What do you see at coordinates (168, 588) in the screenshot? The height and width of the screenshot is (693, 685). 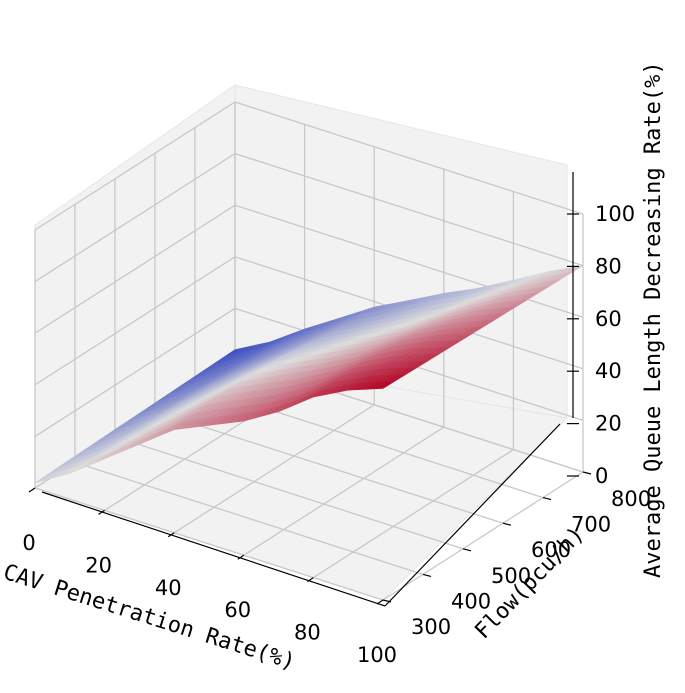 I see `x-tick-label: 40` at bounding box center [168, 588].